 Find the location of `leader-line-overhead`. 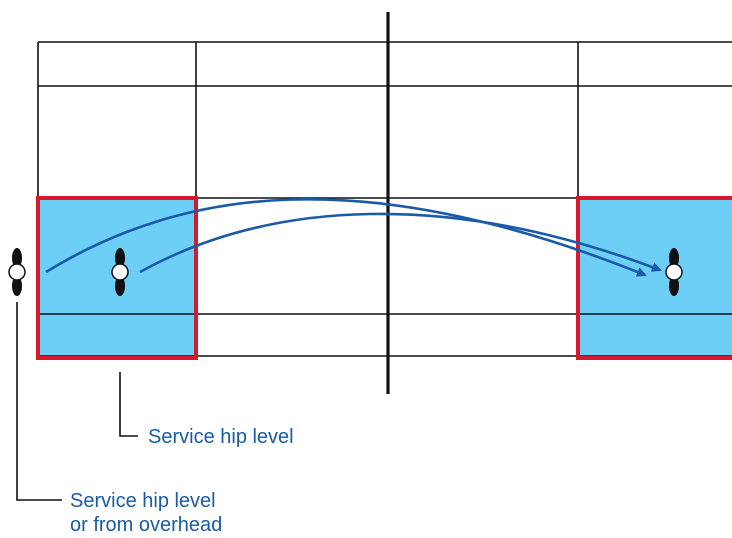

leader-line-overhead is located at coordinates (39, 401).